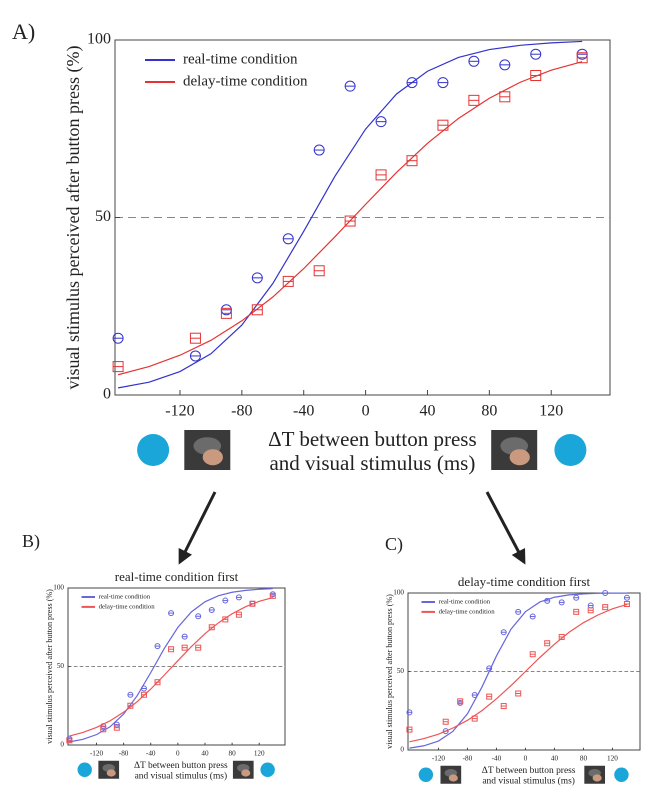 The width and height of the screenshot is (646, 792). I want to click on panel-label: B), so click(31, 541).